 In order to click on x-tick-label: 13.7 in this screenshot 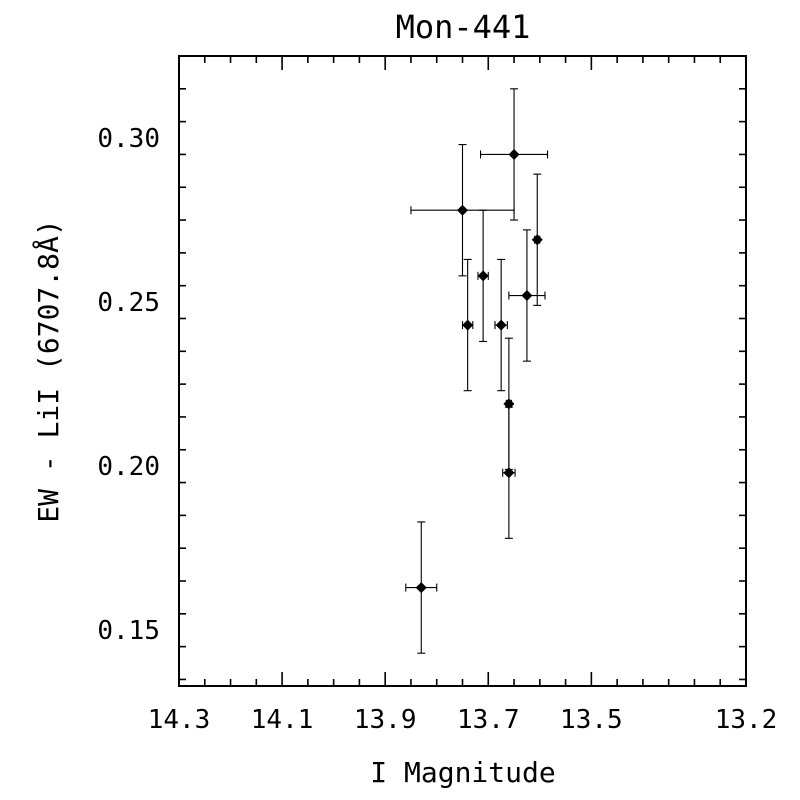, I will do `click(488, 720)`.